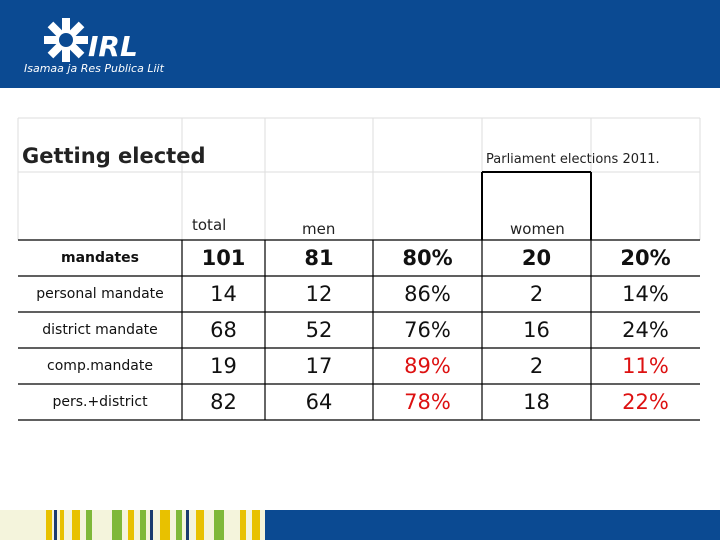  Describe the element at coordinates (319, 330) in the screenshot. I see `cell: 52` at that location.